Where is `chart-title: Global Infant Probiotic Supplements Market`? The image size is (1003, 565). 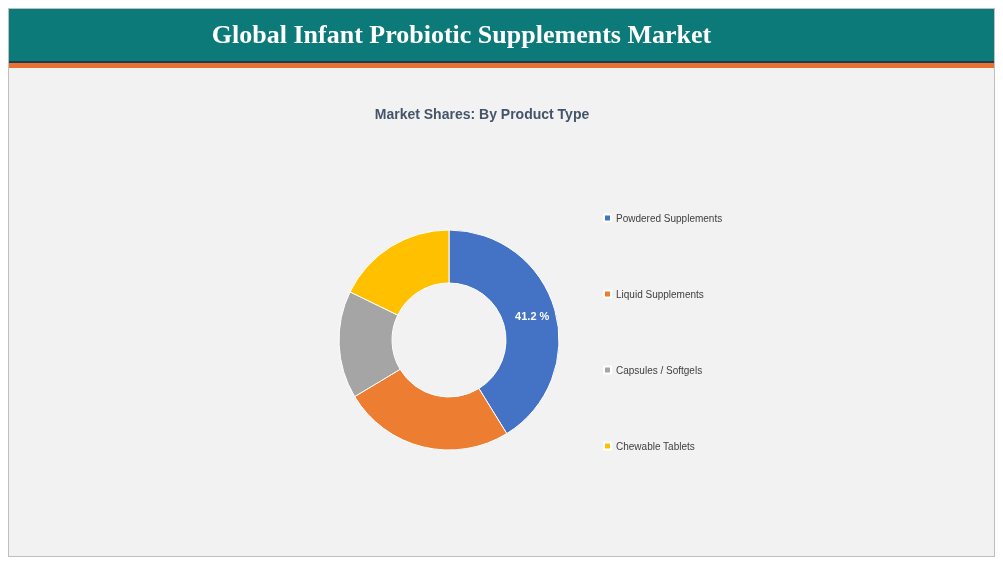
chart-title: Global Infant Probiotic Supplements Market is located at coordinates (461, 35).